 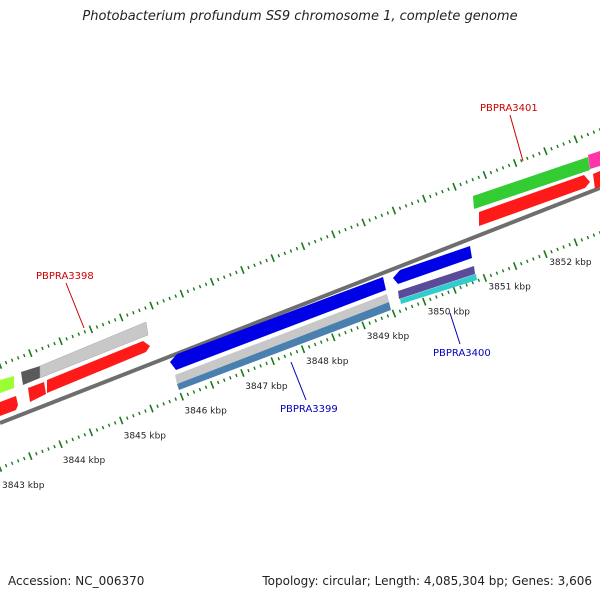 What do you see at coordinates (438, 289) in the screenshot?
I see `gene-feature-cyan` at bounding box center [438, 289].